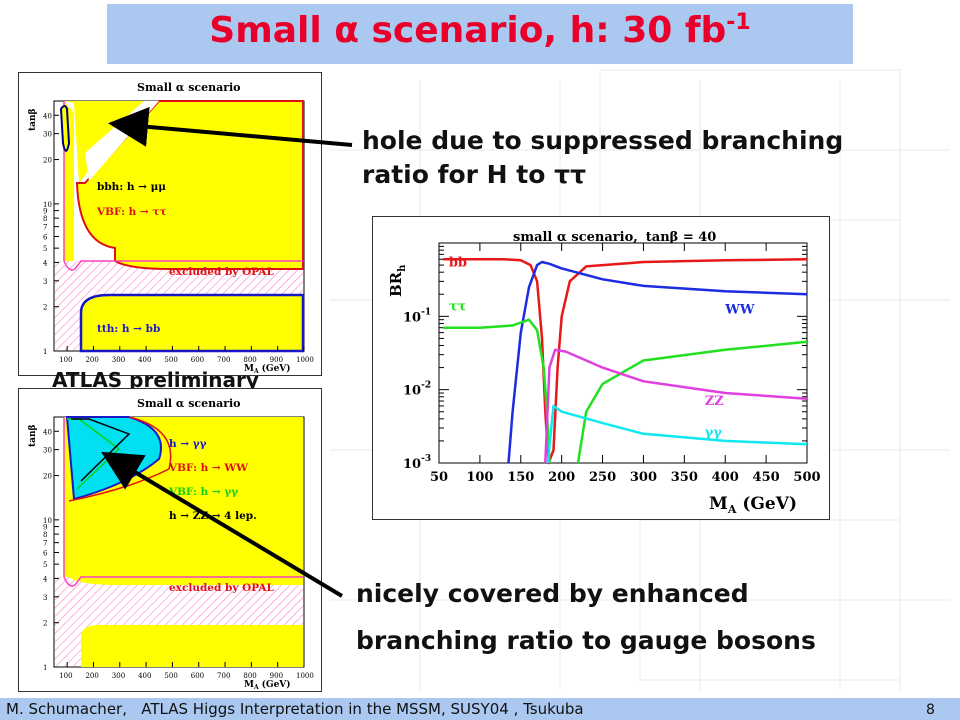 The height and width of the screenshot is (720, 960). What do you see at coordinates (45, 544) in the screenshot?
I see `plot-bottom-ytick-label: 7` at bounding box center [45, 544].